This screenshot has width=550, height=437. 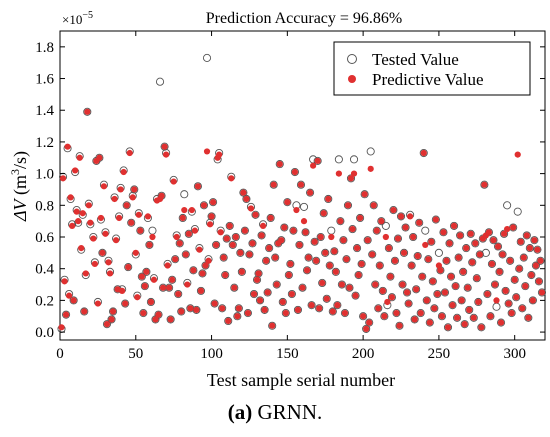 What do you see at coordinates (44, 111) in the screenshot?
I see `y-tick-label: 1.4` at bounding box center [44, 111].